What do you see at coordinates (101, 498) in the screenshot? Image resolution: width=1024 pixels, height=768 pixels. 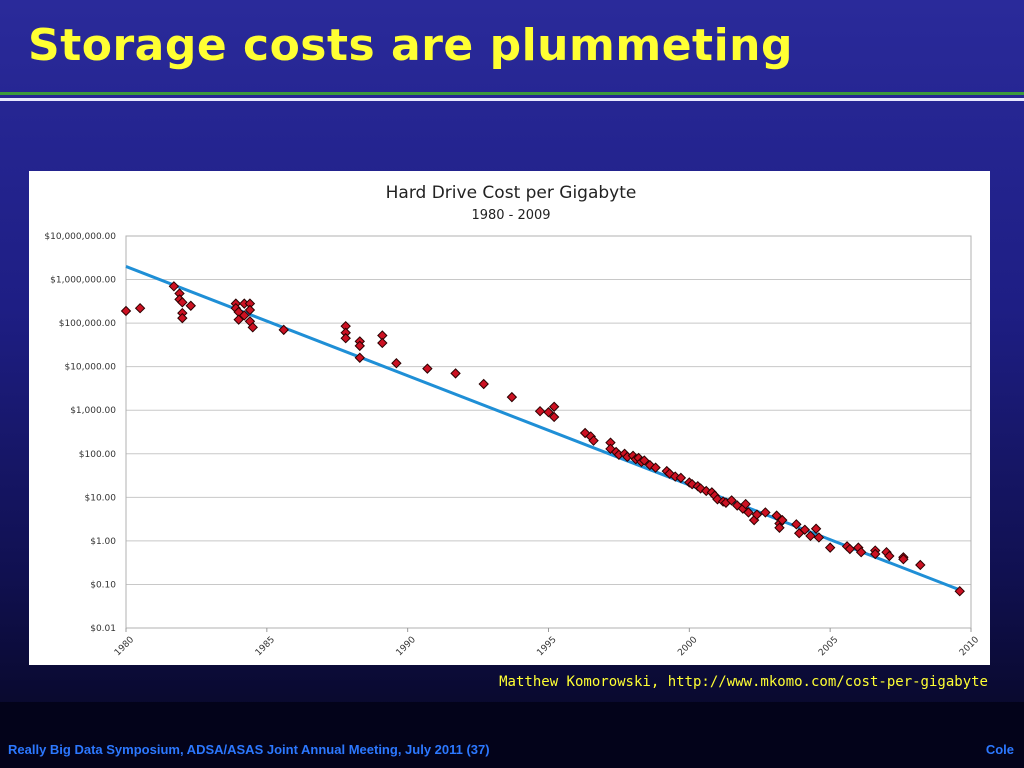 I see `y-tick-label: $10.00` at bounding box center [101, 498].